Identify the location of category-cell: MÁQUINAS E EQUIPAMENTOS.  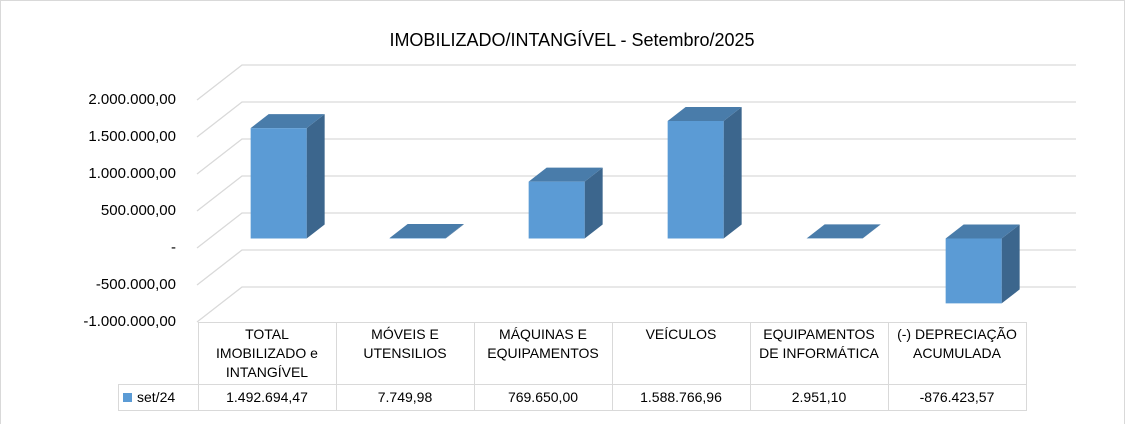
(543, 353).